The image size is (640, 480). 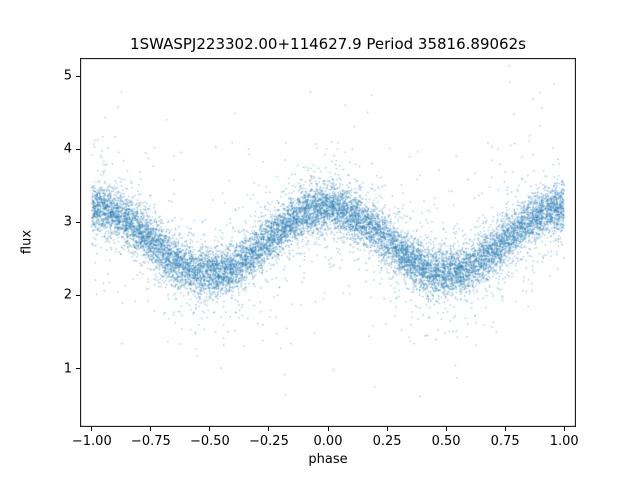 I want to click on y-tick-label: 3, so click(x=67, y=222).